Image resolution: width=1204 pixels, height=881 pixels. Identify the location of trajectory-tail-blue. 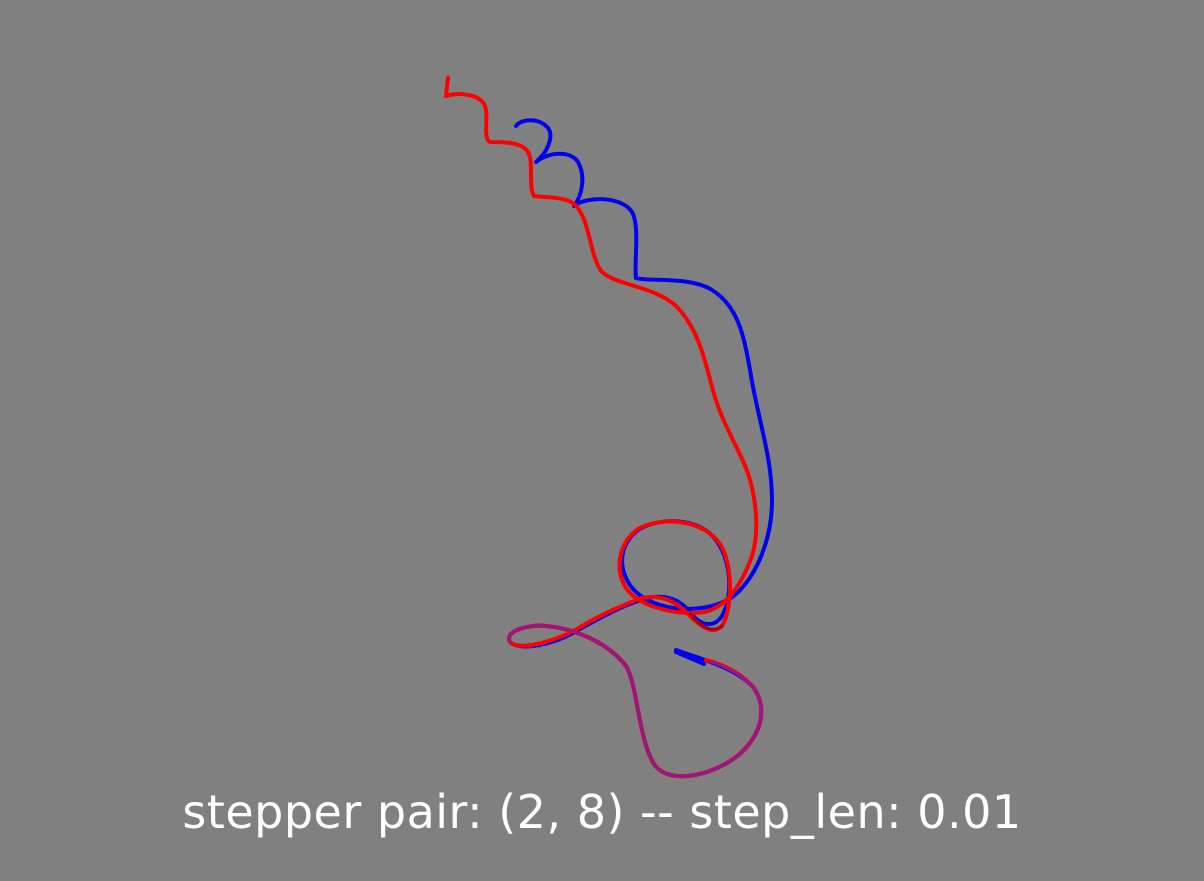
(690, 658).